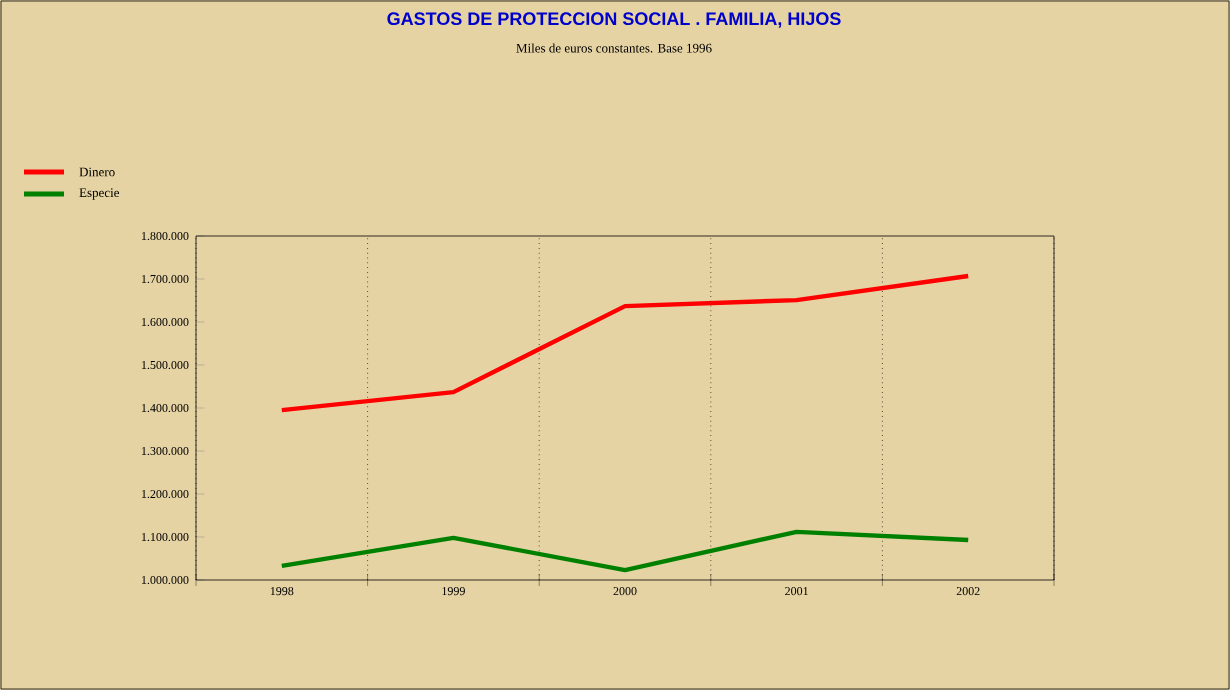  Describe the element at coordinates (614, 20) in the screenshot. I see `chart-title: GASTOS DE PROTECCION SOCIAL . FAMILIA, HIJOS` at that location.